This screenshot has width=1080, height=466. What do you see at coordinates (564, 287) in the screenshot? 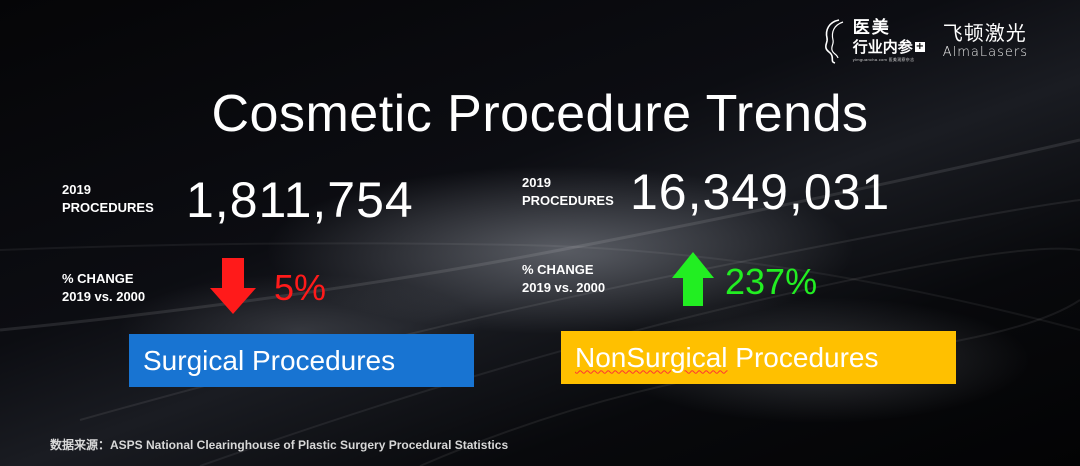
I see `nonsurgical-change-label-period: 2019 vs. 2000` at bounding box center [564, 287].